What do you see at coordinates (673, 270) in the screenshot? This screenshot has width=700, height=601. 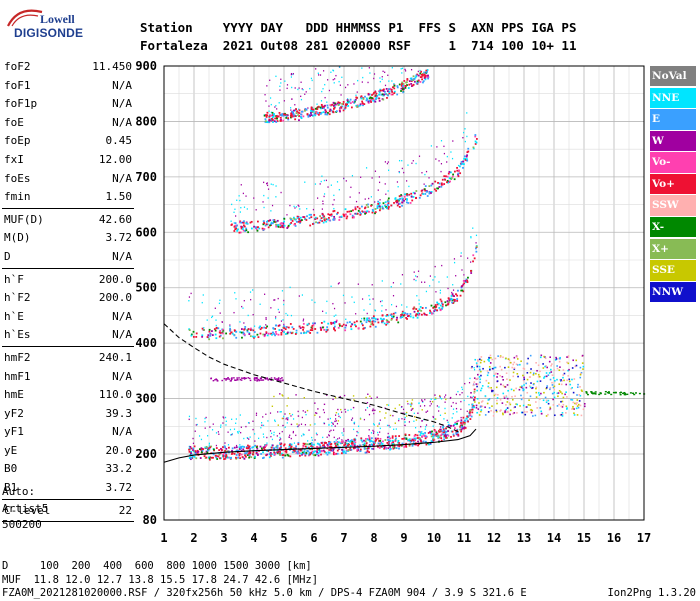 I see `legend-item: SSE` at bounding box center [673, 270].